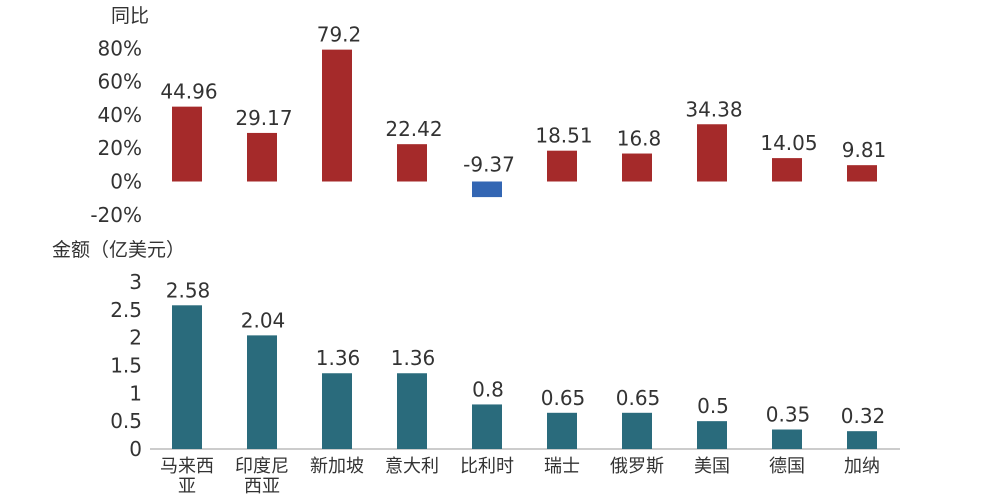 Image resolution: width=1000 pixels, height=500 pixels. I want to click on bottom-data-label: 0.35, so click(788, 415).